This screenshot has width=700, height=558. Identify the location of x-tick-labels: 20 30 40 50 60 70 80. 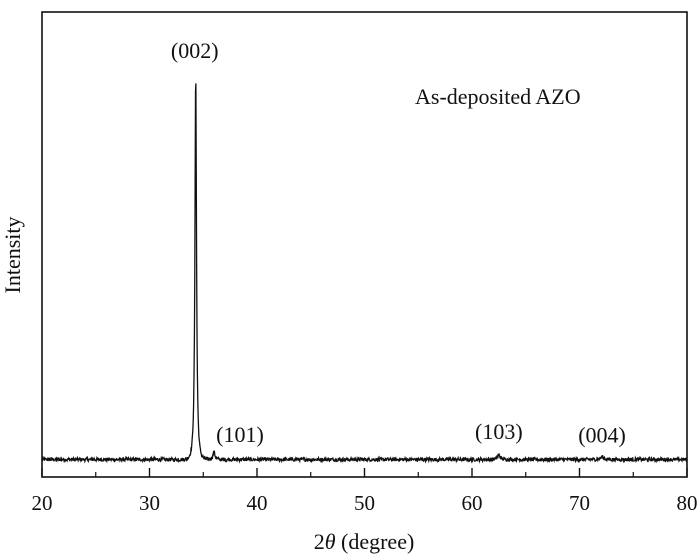
(365, 503).